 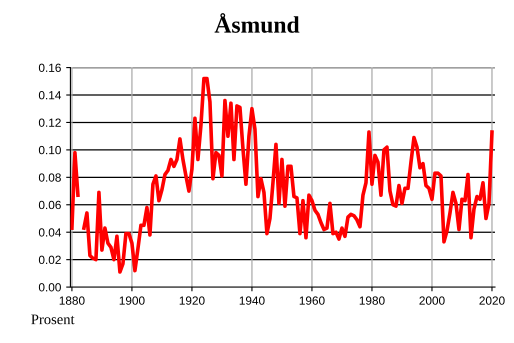 What do you see at coordinates (372, 300) in the screenshot?
I see `x-tick-label: 1980` at bounding box center [372, 300].